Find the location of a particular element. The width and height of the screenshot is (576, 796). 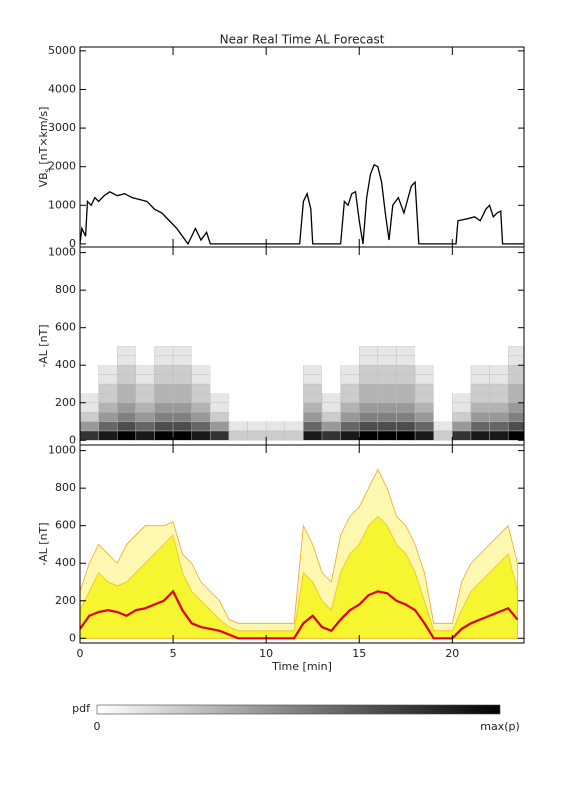

y-tick-label: 800 is located at coordinates (65, 487).